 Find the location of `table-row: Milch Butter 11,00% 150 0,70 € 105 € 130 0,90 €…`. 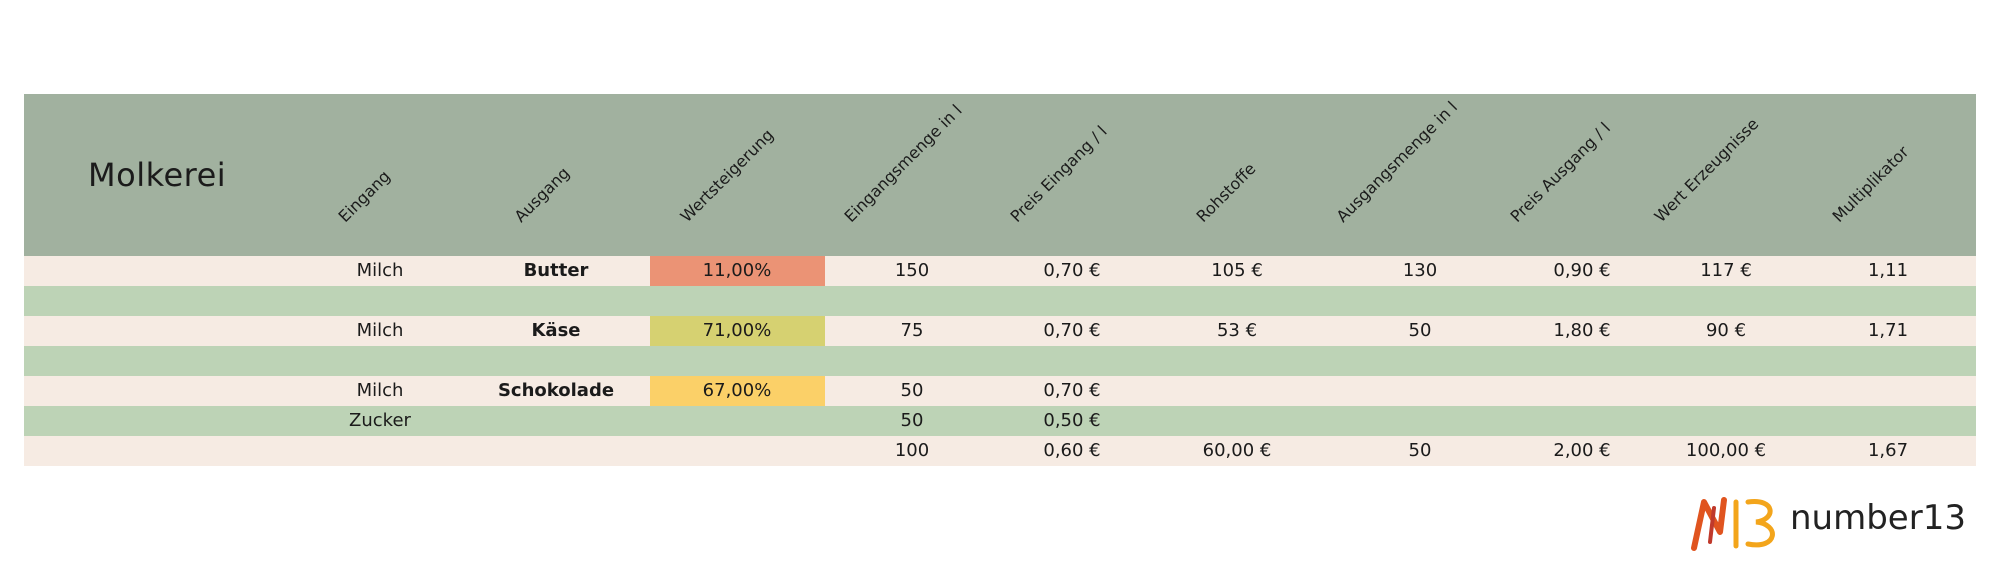

table-row: Milch Butter 11,00% 150 0,70 € 105 € 130 0,90 €… is located at coordinates (1000, 271).